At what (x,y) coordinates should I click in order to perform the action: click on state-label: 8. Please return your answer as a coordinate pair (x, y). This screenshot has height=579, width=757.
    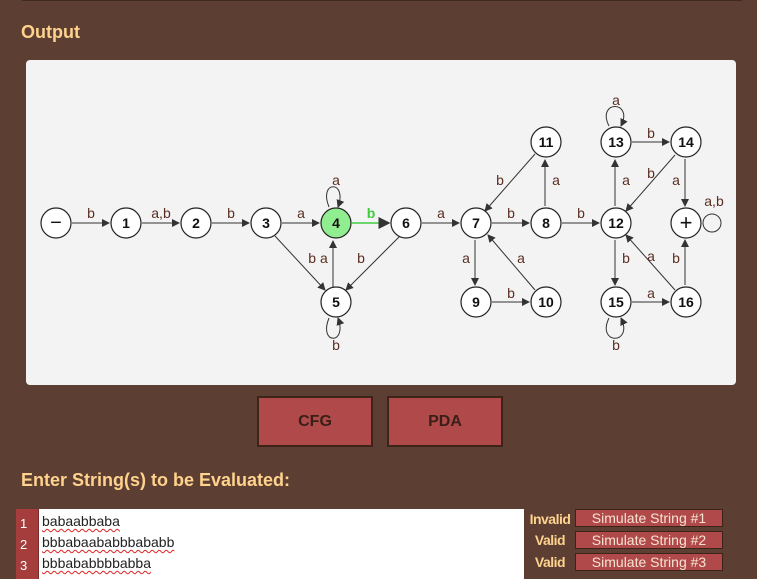
    Looking at the image, I should click on (546, 223).